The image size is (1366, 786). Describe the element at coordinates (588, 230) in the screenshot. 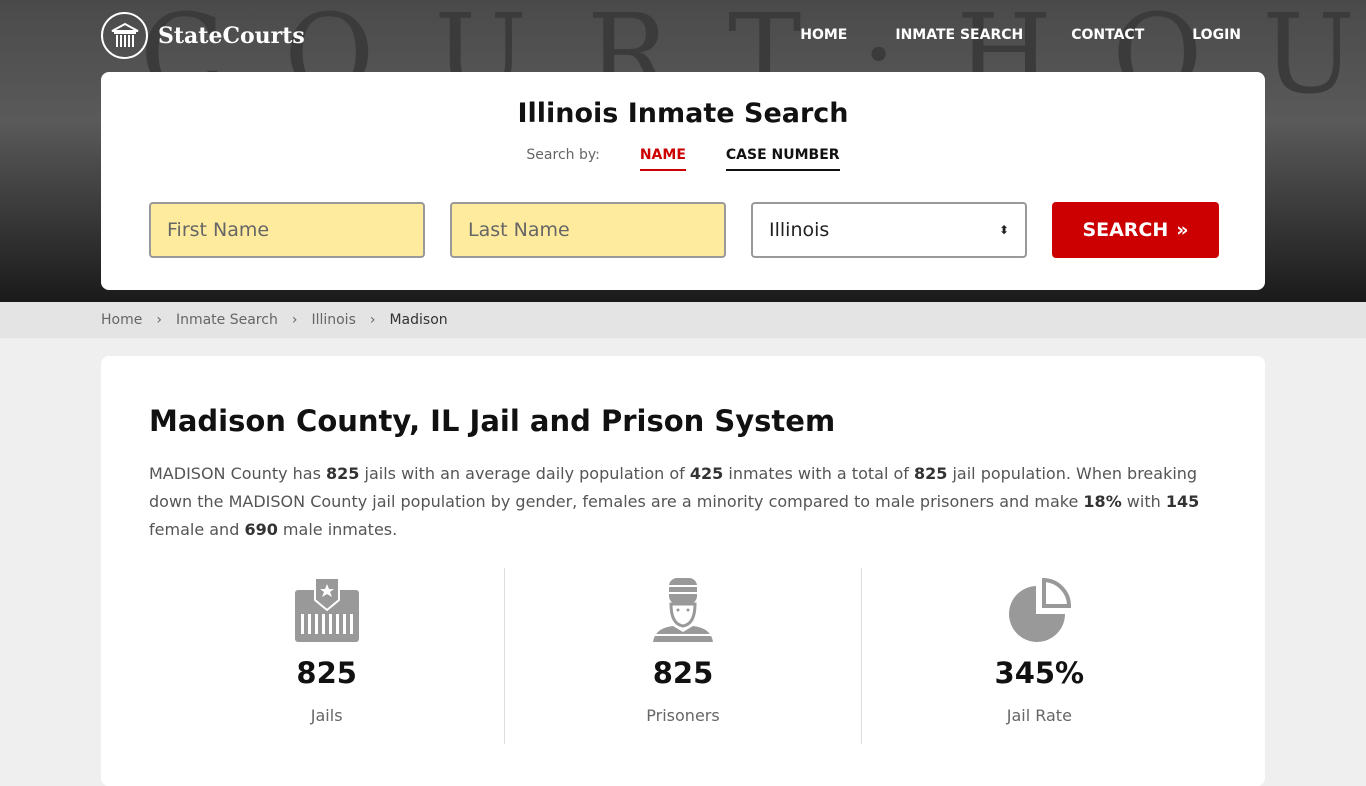

I see `last-name-input: Last Name` at that location.